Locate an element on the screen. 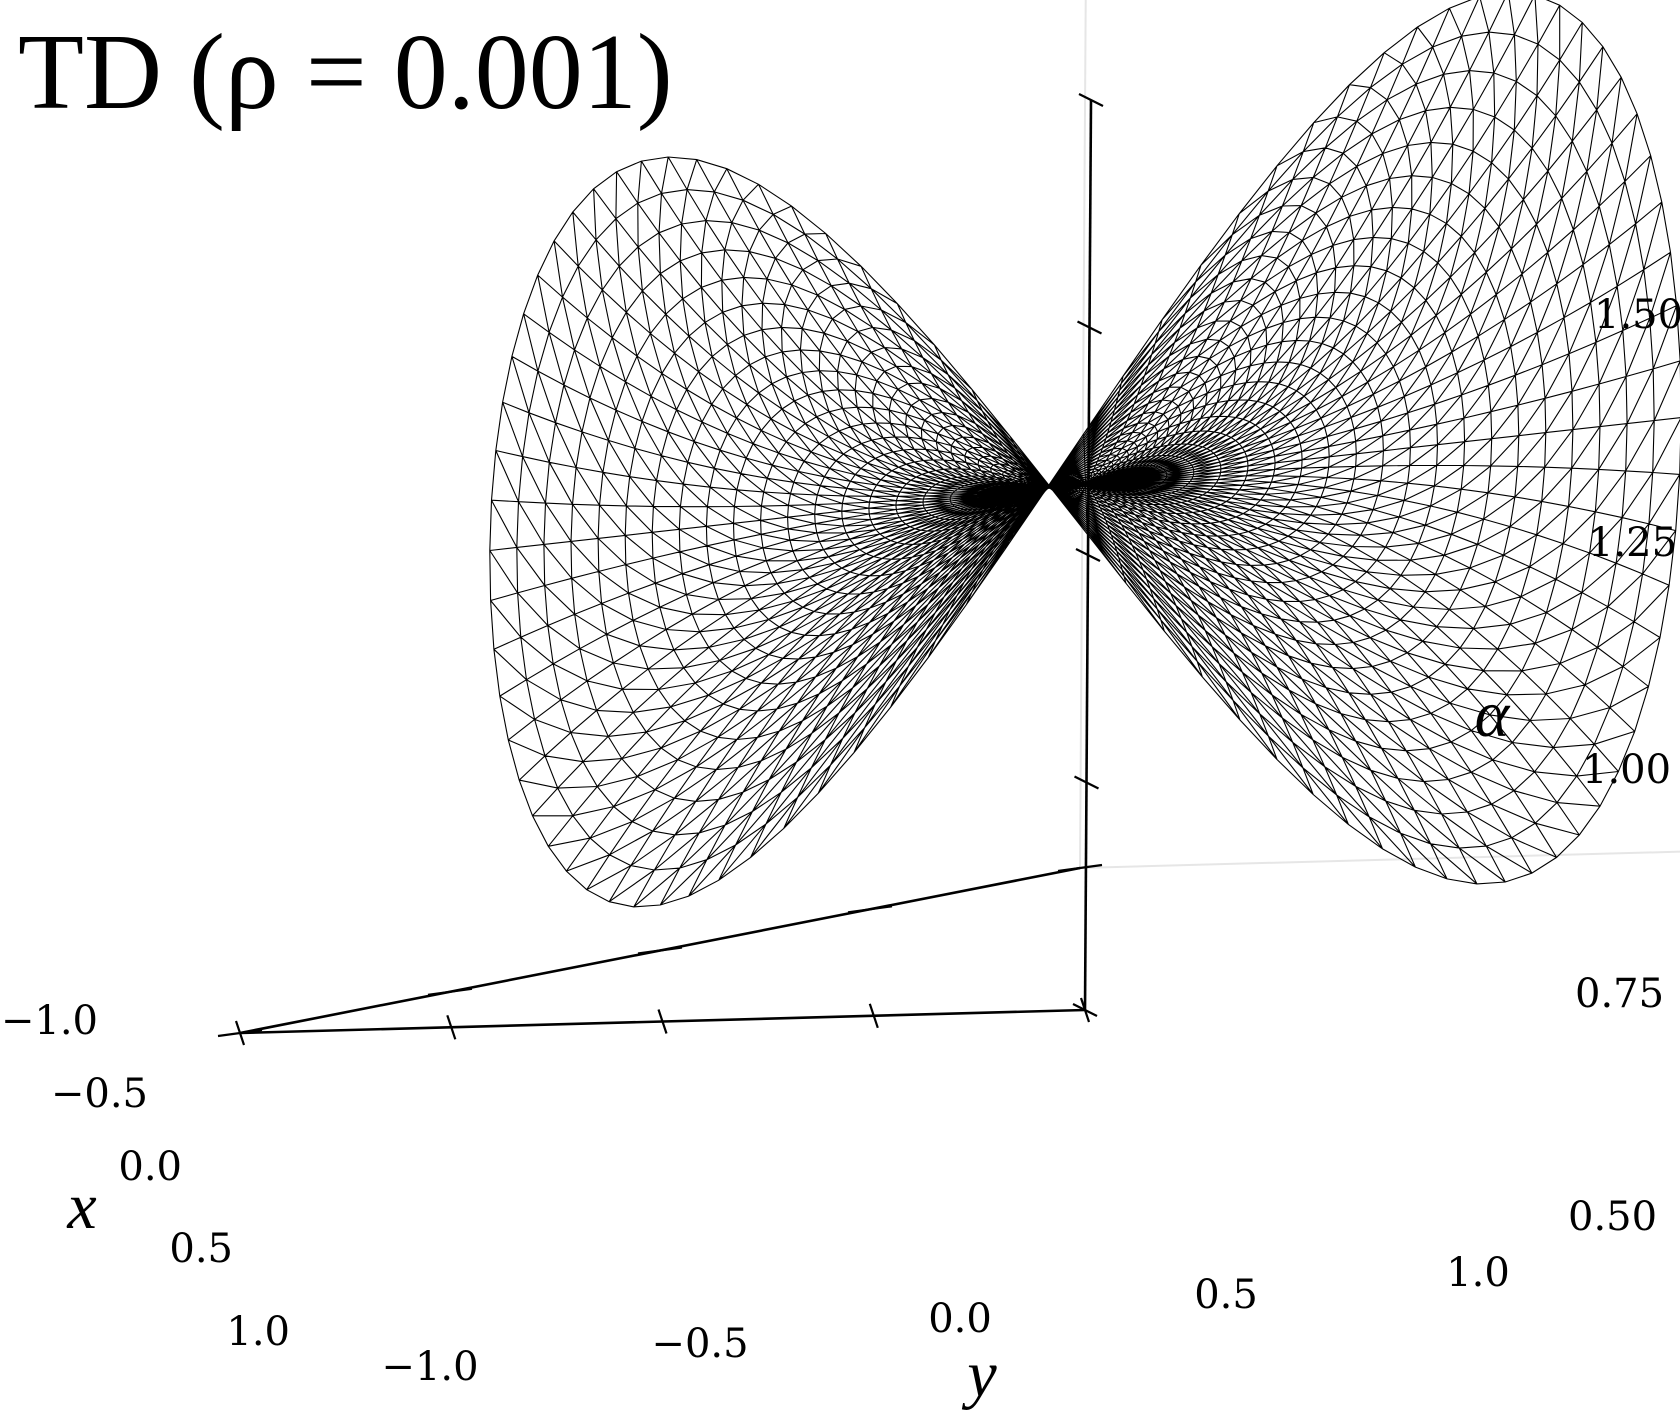 This screenshot has width=1680, height=1416. x-axis-label: x is located at coordinates (81, 1206).